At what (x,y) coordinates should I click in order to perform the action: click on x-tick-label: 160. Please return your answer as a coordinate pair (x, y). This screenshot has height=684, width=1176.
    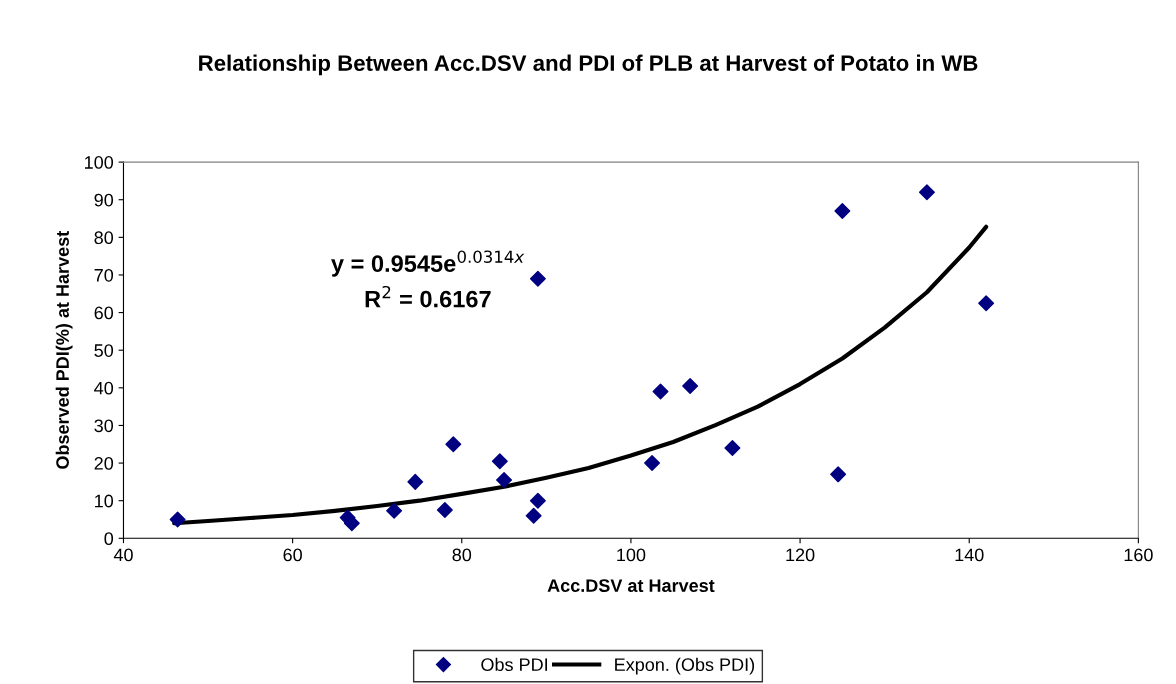
    Looking at the image, I should click on (1138, 555).